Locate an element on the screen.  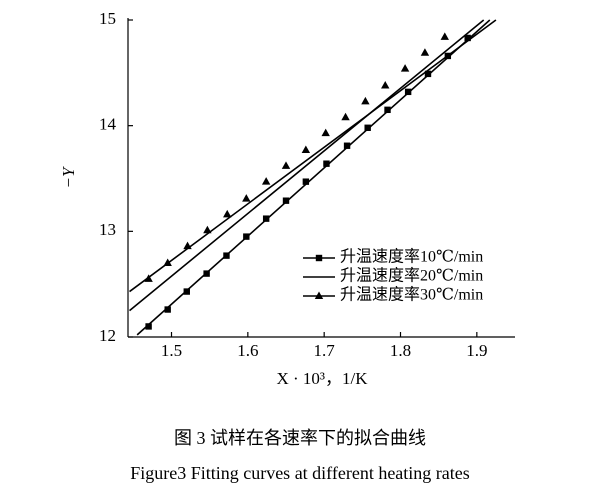
x-tick-label: 1.9 is located at coordinates (476, 350).